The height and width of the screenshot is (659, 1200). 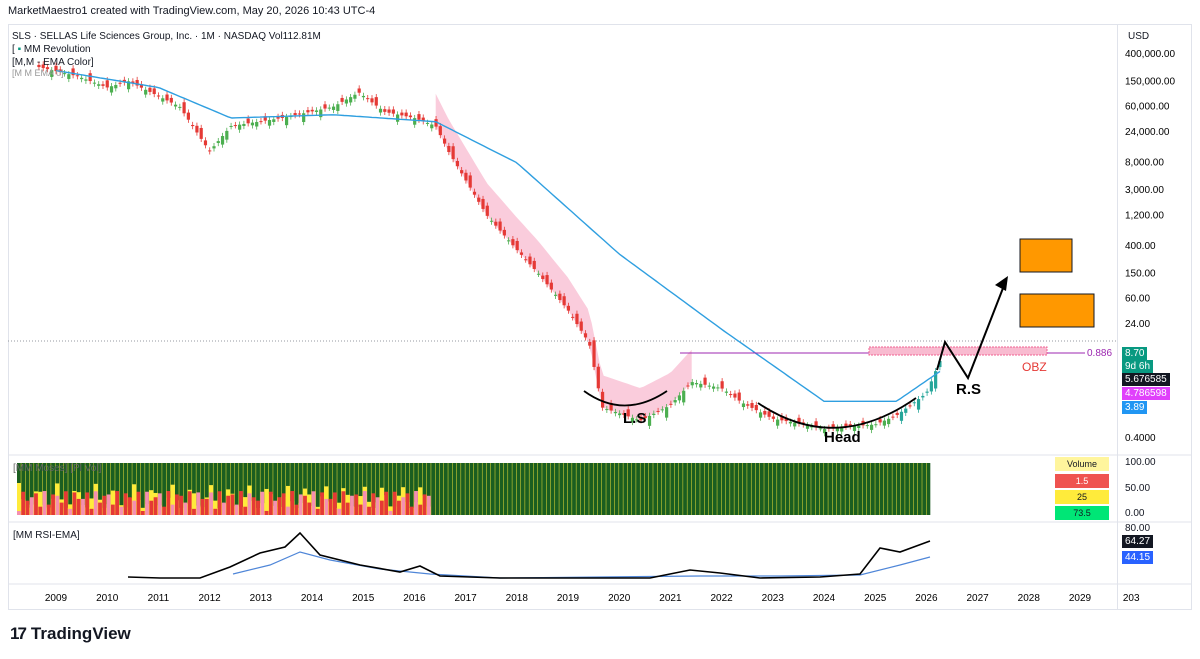 I want to click on volume-panel-title: [MM Moses] [Pl Vol], so click(x=57, y=468).